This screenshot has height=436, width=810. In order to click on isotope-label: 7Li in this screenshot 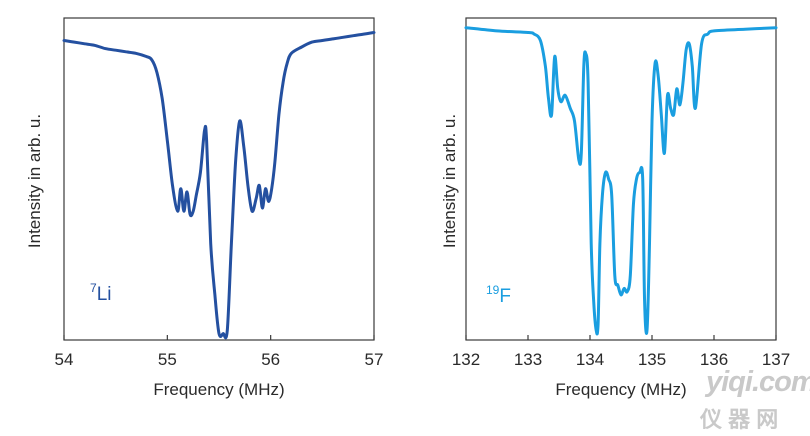, I will do `click(100, 293)`.